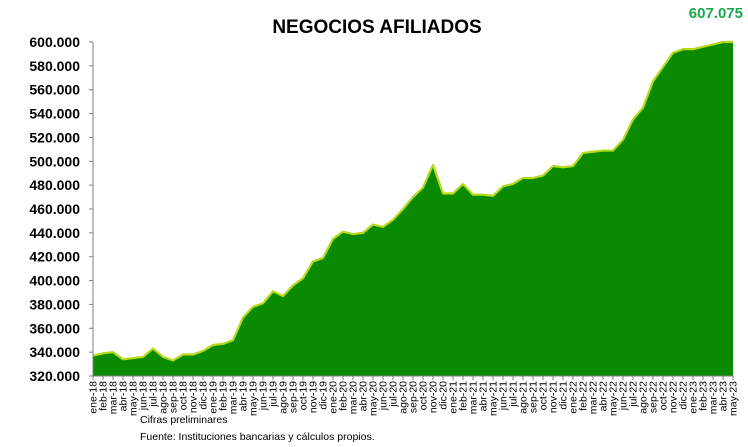 This screenshot has width=748, height=447. What do you see at coordinates (524, 397) in the screenshot?
I see `x-tick-label: ago-21` at bounding box center [524, 397].